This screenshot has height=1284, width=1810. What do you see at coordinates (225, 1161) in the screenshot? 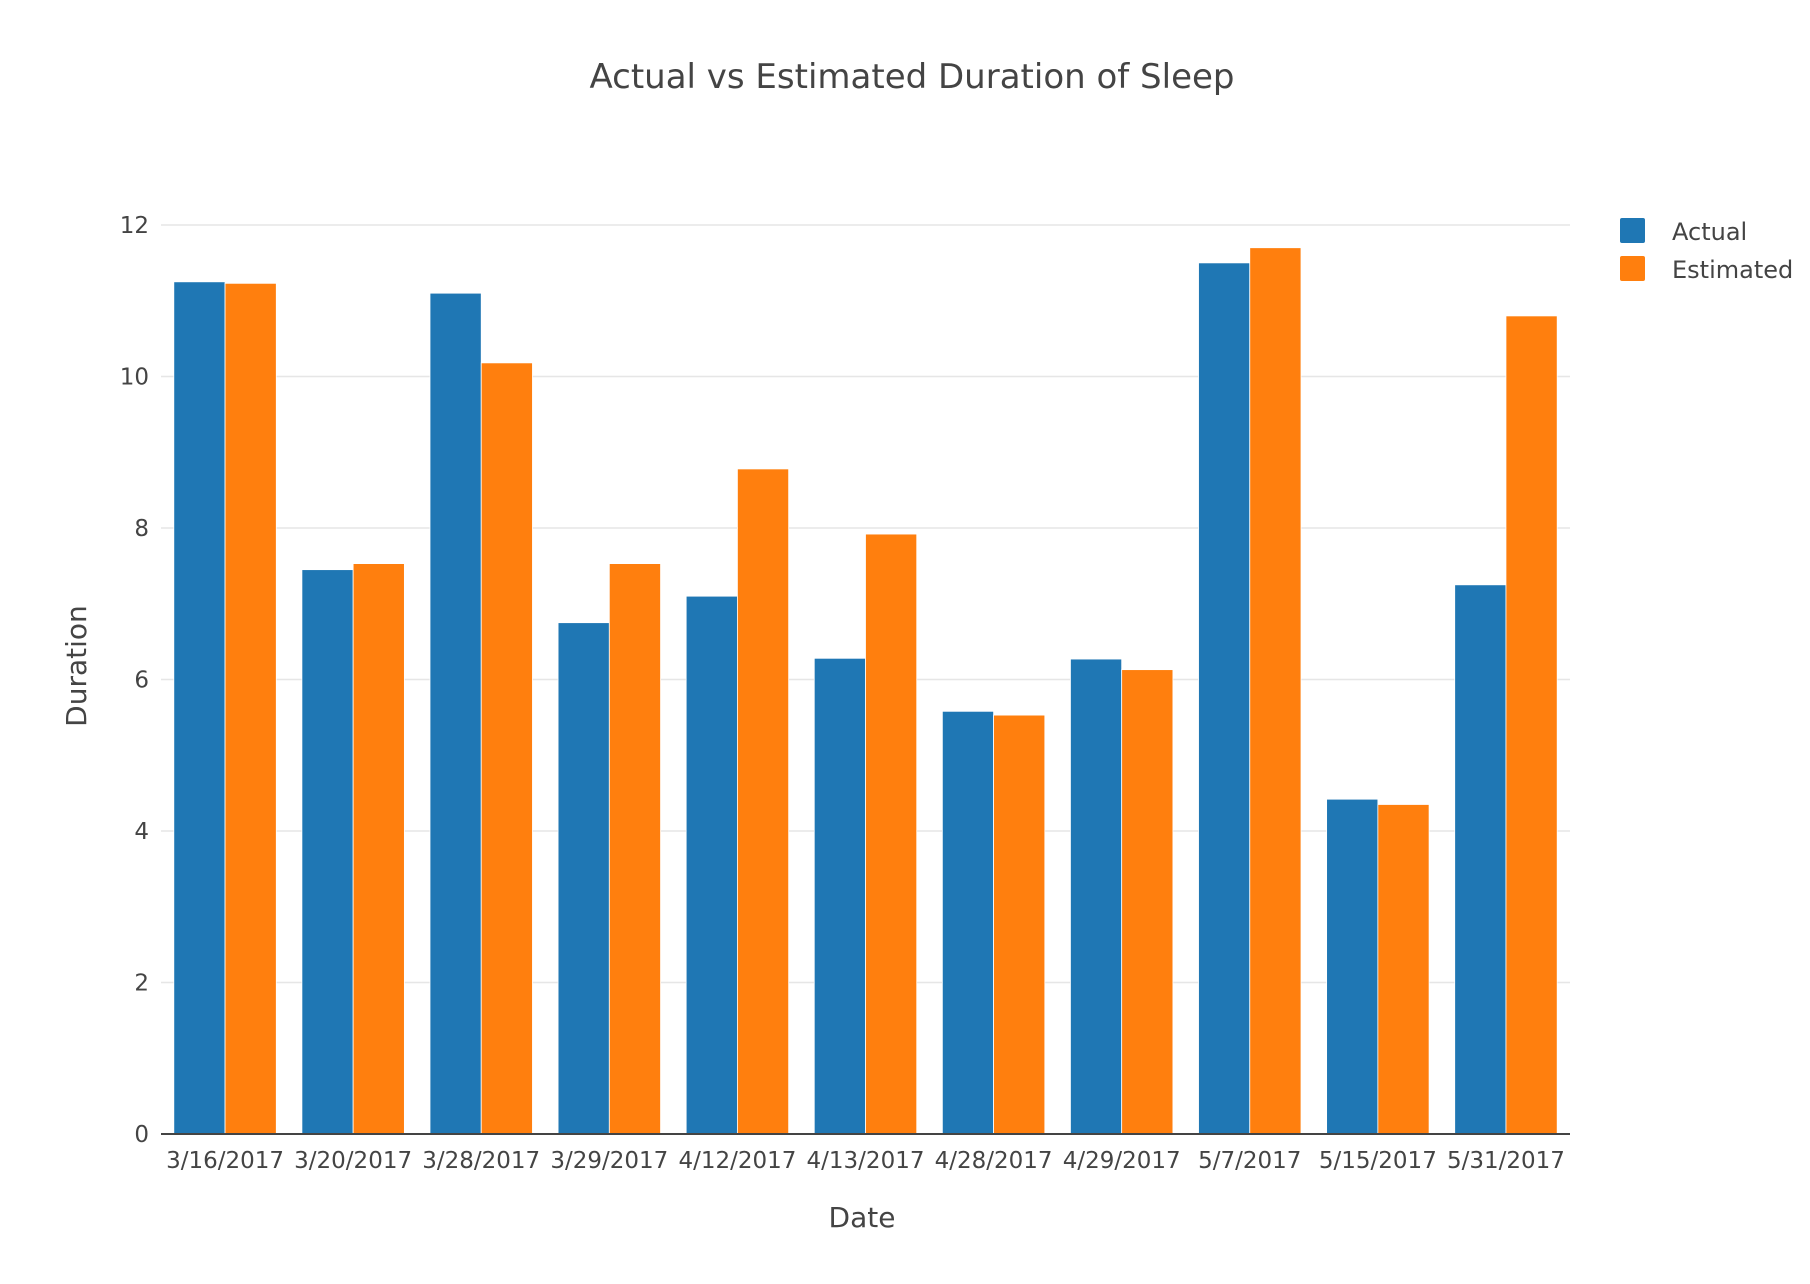
I see `x-tick-label: 3/16/2017` at bounding box center [225, 1161].